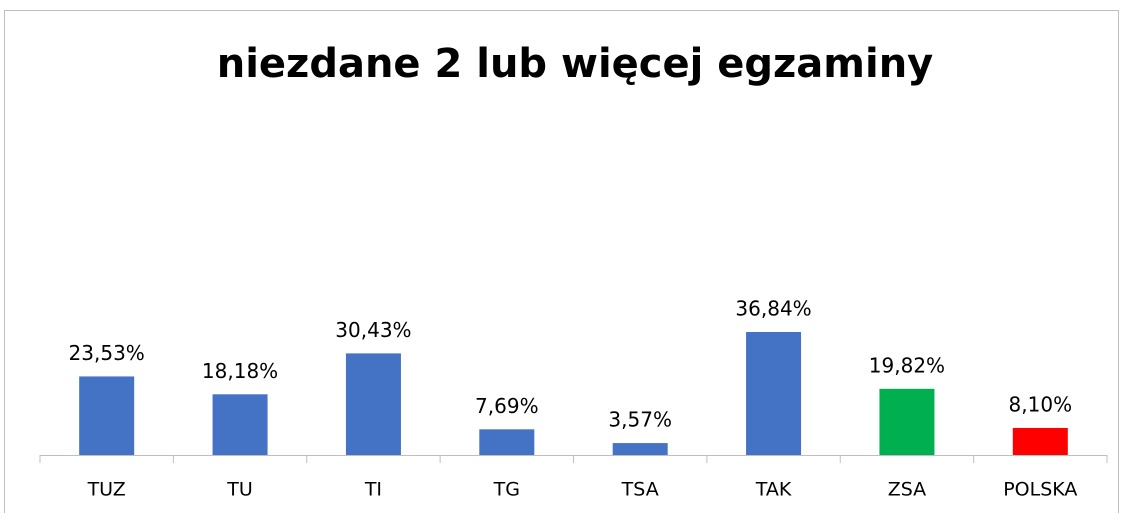 The width and height of the screenshot is (1129, 513). Describe the element at coordinates (239, 490) in the screenshot. I see `x-tick-label: TU` at that location.